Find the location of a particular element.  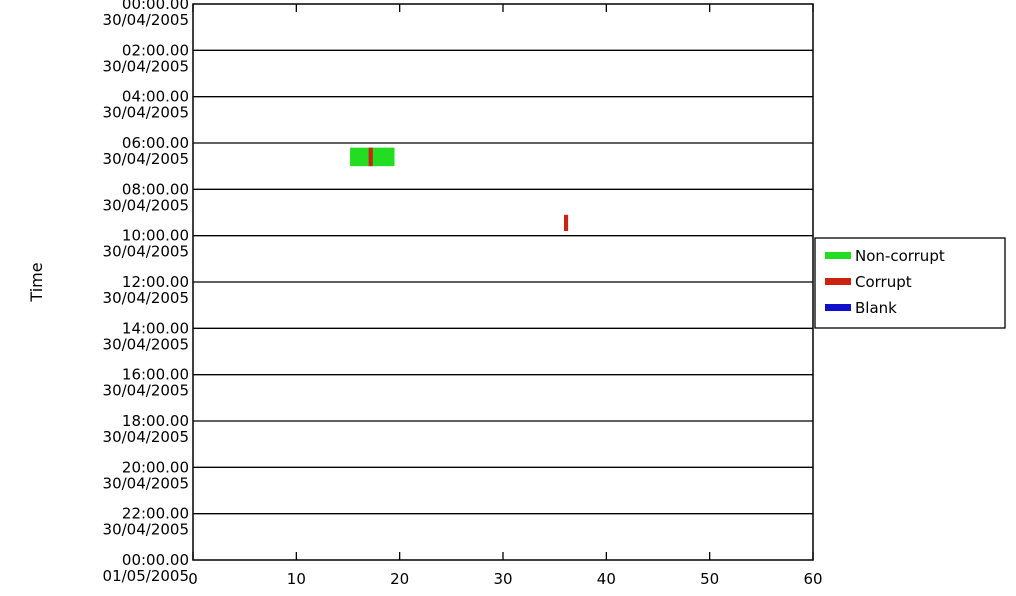

y-tick-time: 18:00.00 is located at coordinates (155, 421).